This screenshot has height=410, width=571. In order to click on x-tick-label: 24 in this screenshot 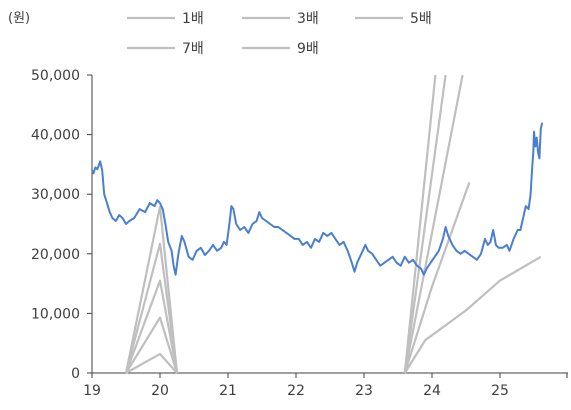, I will do `click(432, 391)`.